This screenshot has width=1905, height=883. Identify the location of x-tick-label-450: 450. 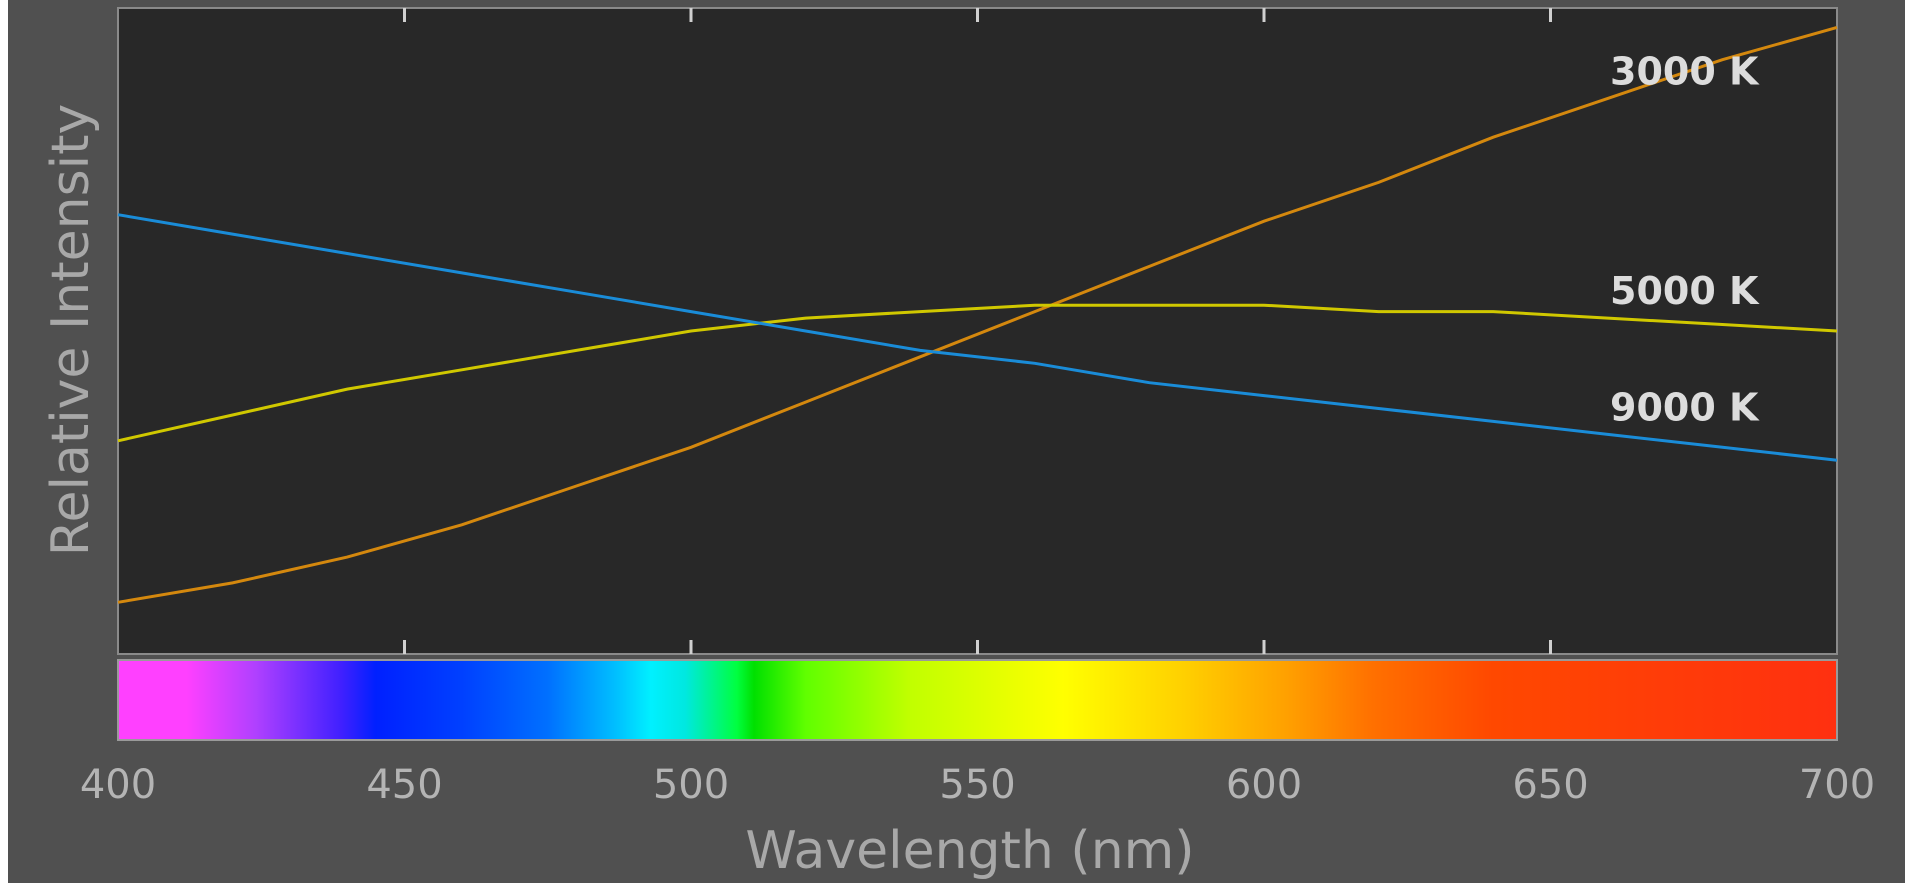
(404, 785).